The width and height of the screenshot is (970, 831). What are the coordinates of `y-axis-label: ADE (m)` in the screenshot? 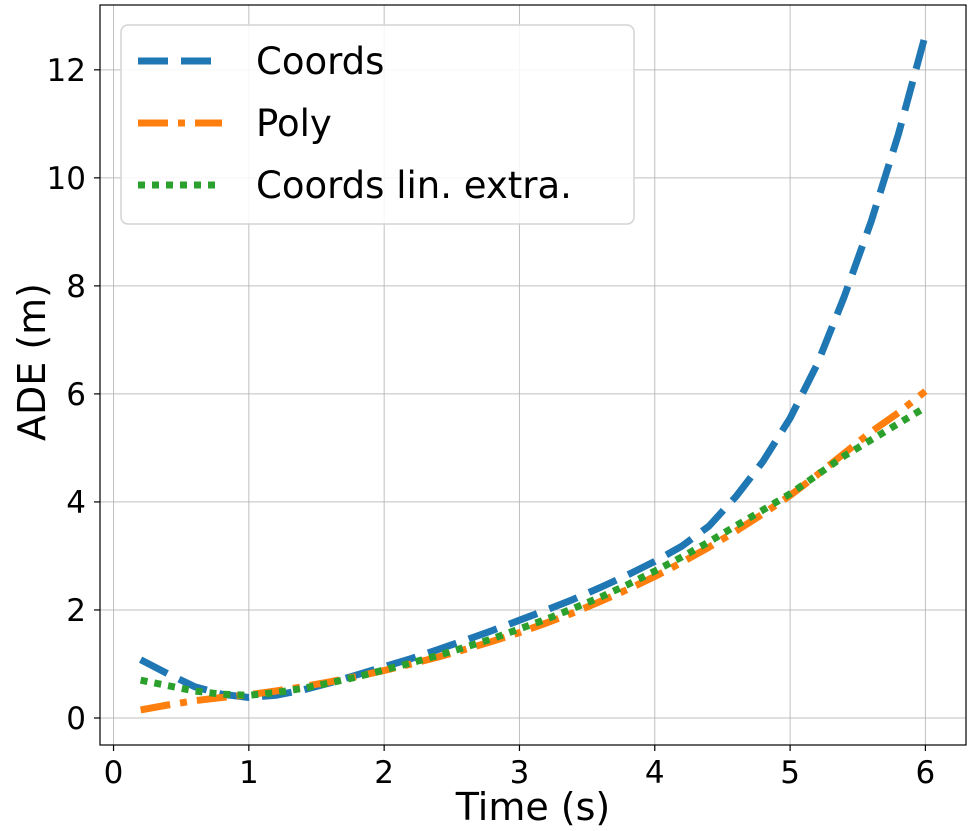 It's located at (32, 362).